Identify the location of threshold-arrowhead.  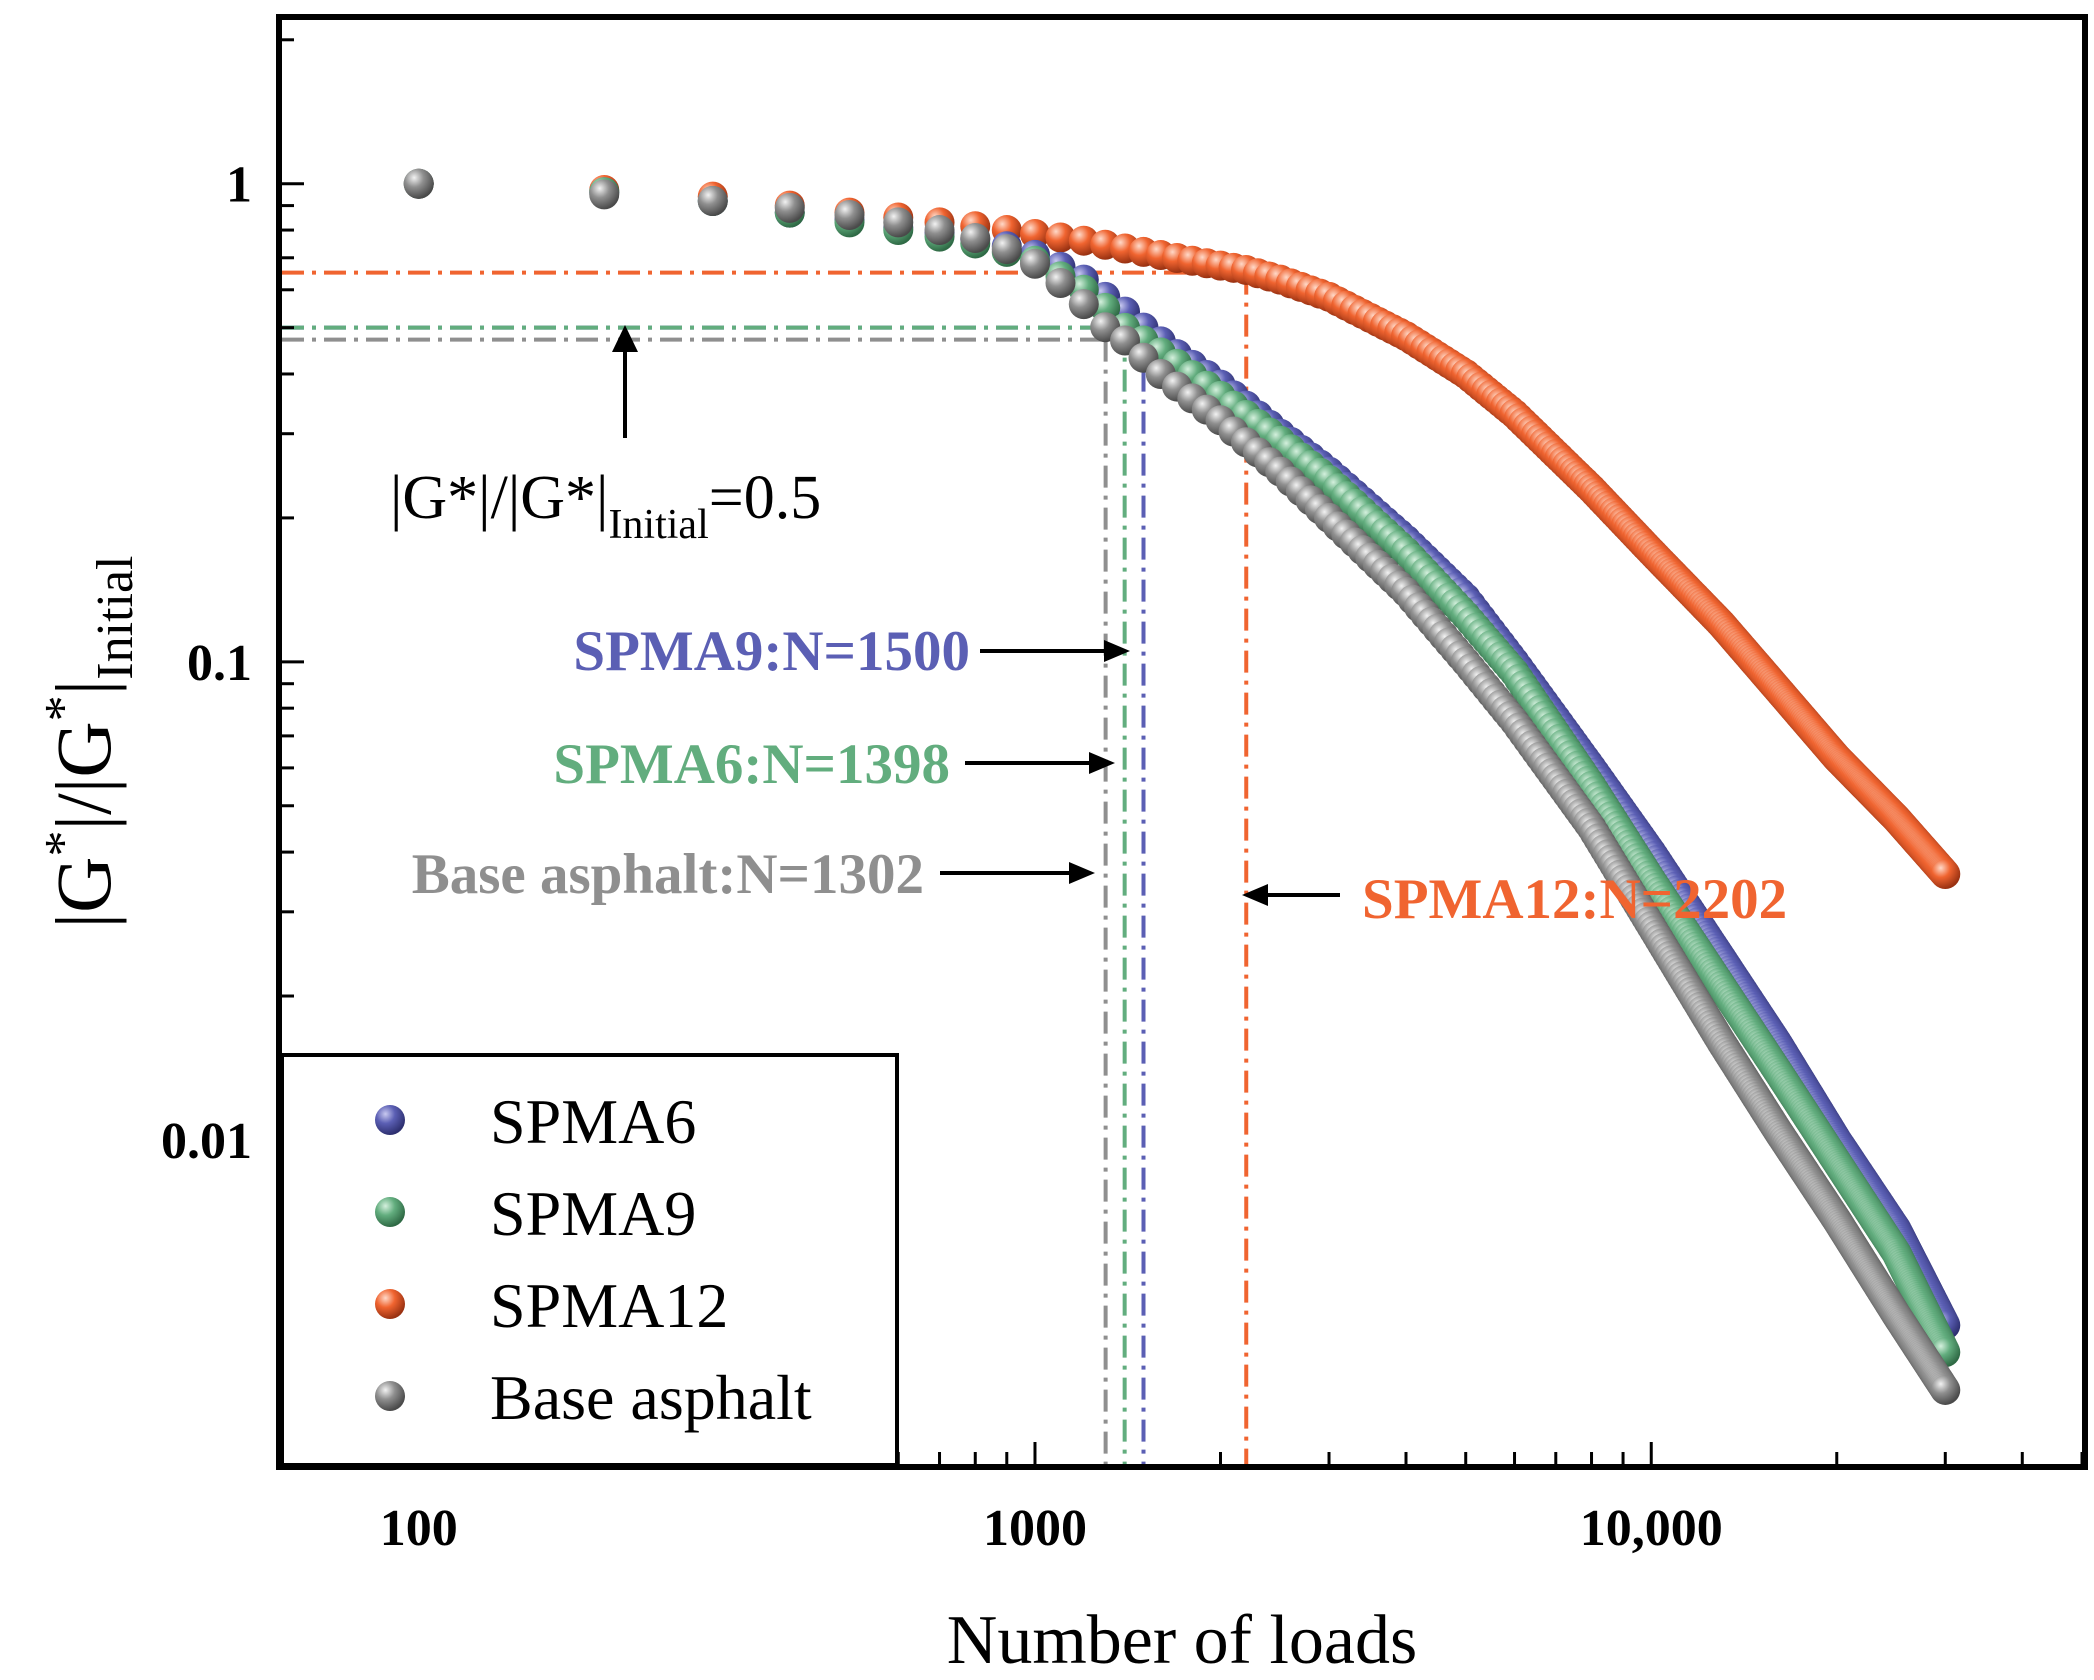
(625, 338).